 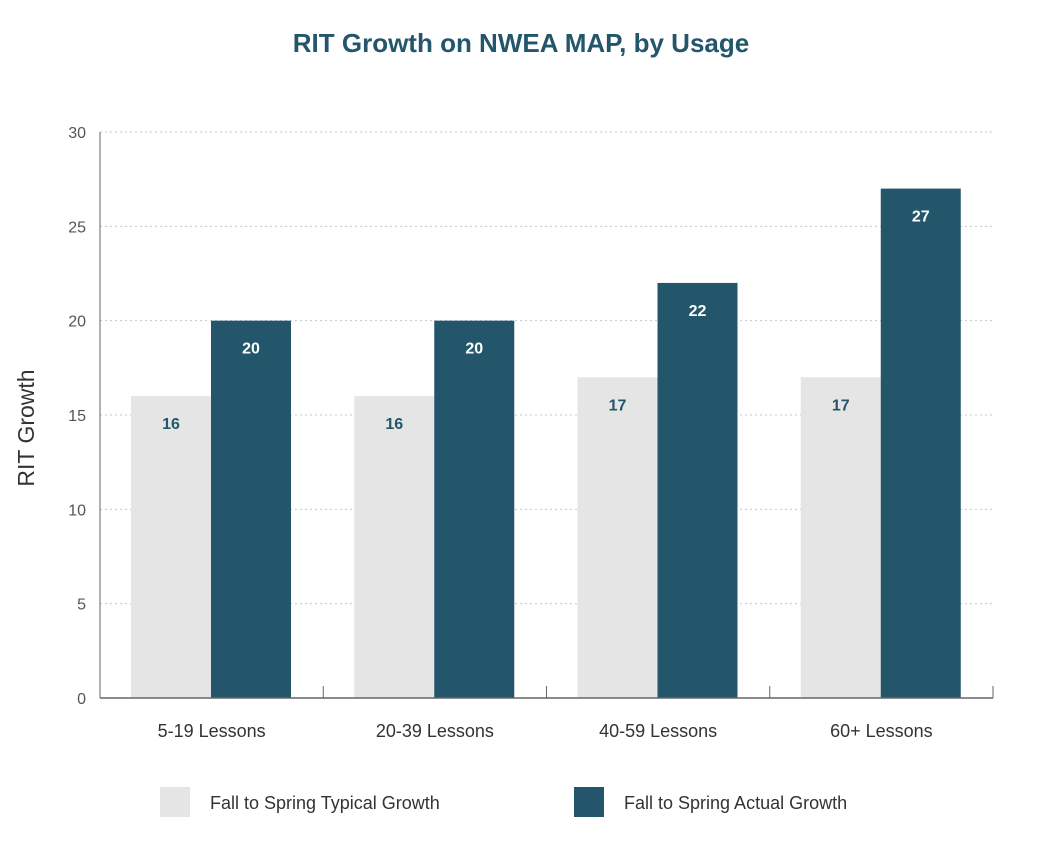 I want to click on y-axis-ticks: 0 5 10 15 20 25 30, so click(x=77, y=416).